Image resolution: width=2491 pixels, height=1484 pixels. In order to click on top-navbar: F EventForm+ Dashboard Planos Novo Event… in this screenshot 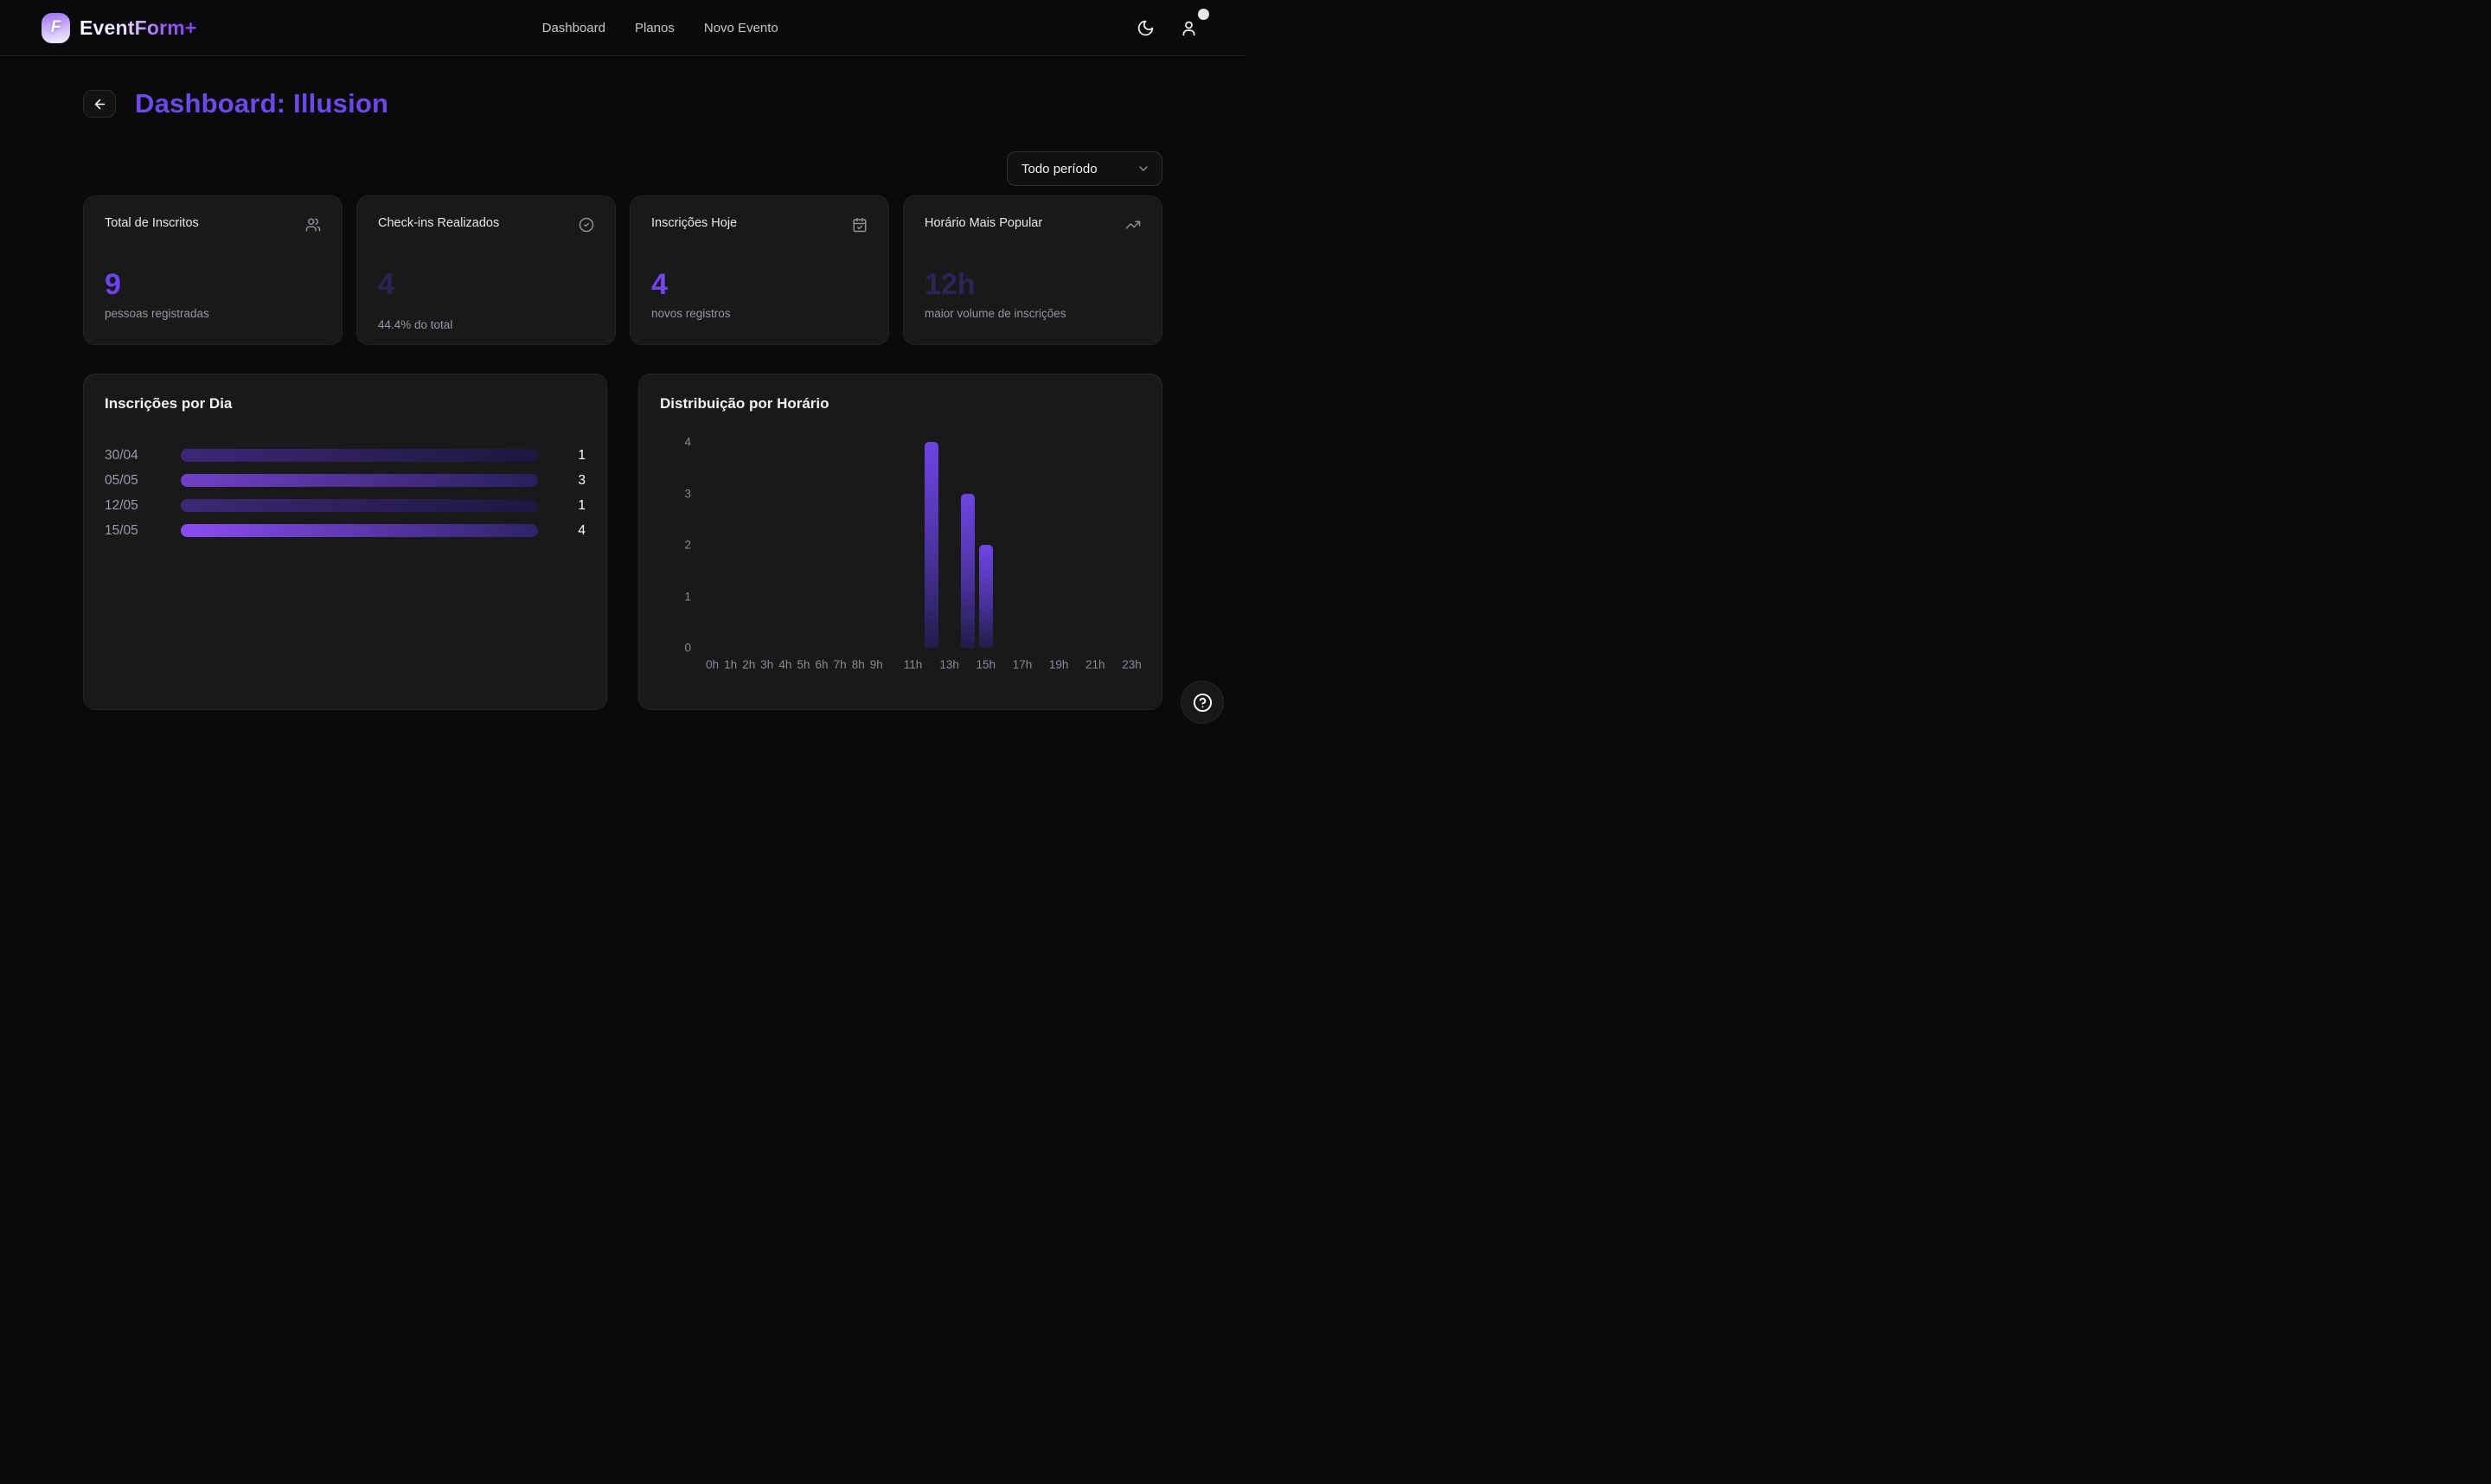, I will do `click(623, 28)`.